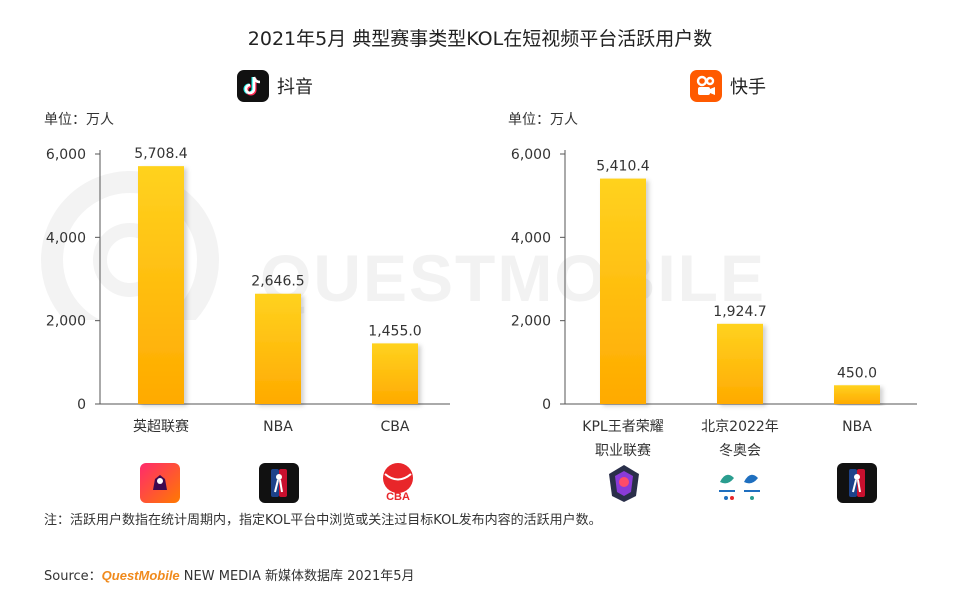 The height and width of the screenshot is (598, 960). What do you see at coordinates (543, 120) in the screenshot?
I see `kuaishou-unit-label: 单位：万人` at bounding box center [543, 120].